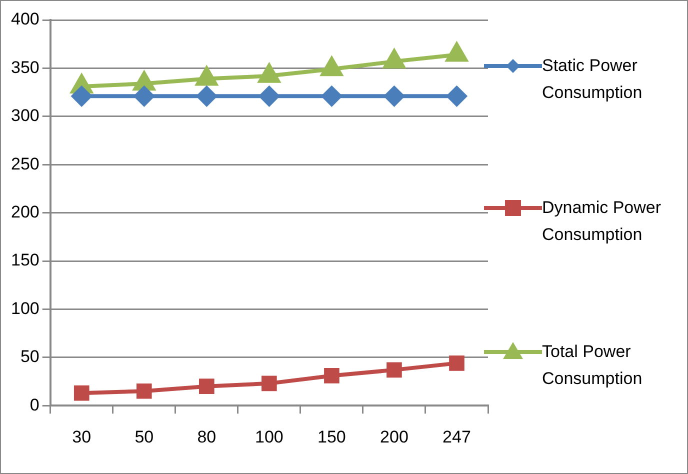  What do you see at coordinates (25, 212) in the screenshot?
I see `y-tick-label: 200` at bounding box center [25, 212].